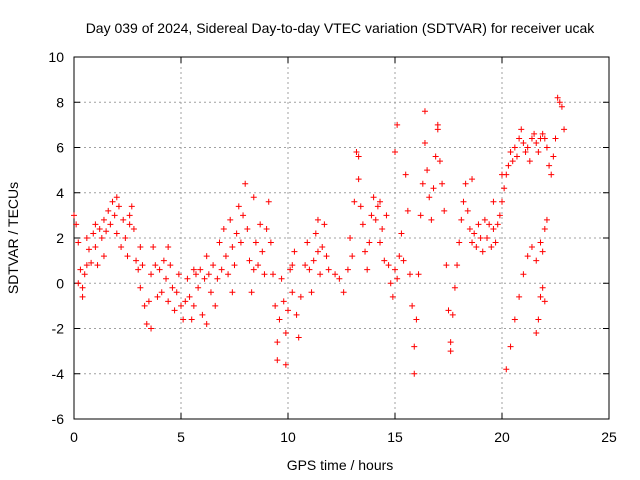 The height and width of the screenshot is (480, 640). I want to click on x-tick-label: 25, so click(609, 437).